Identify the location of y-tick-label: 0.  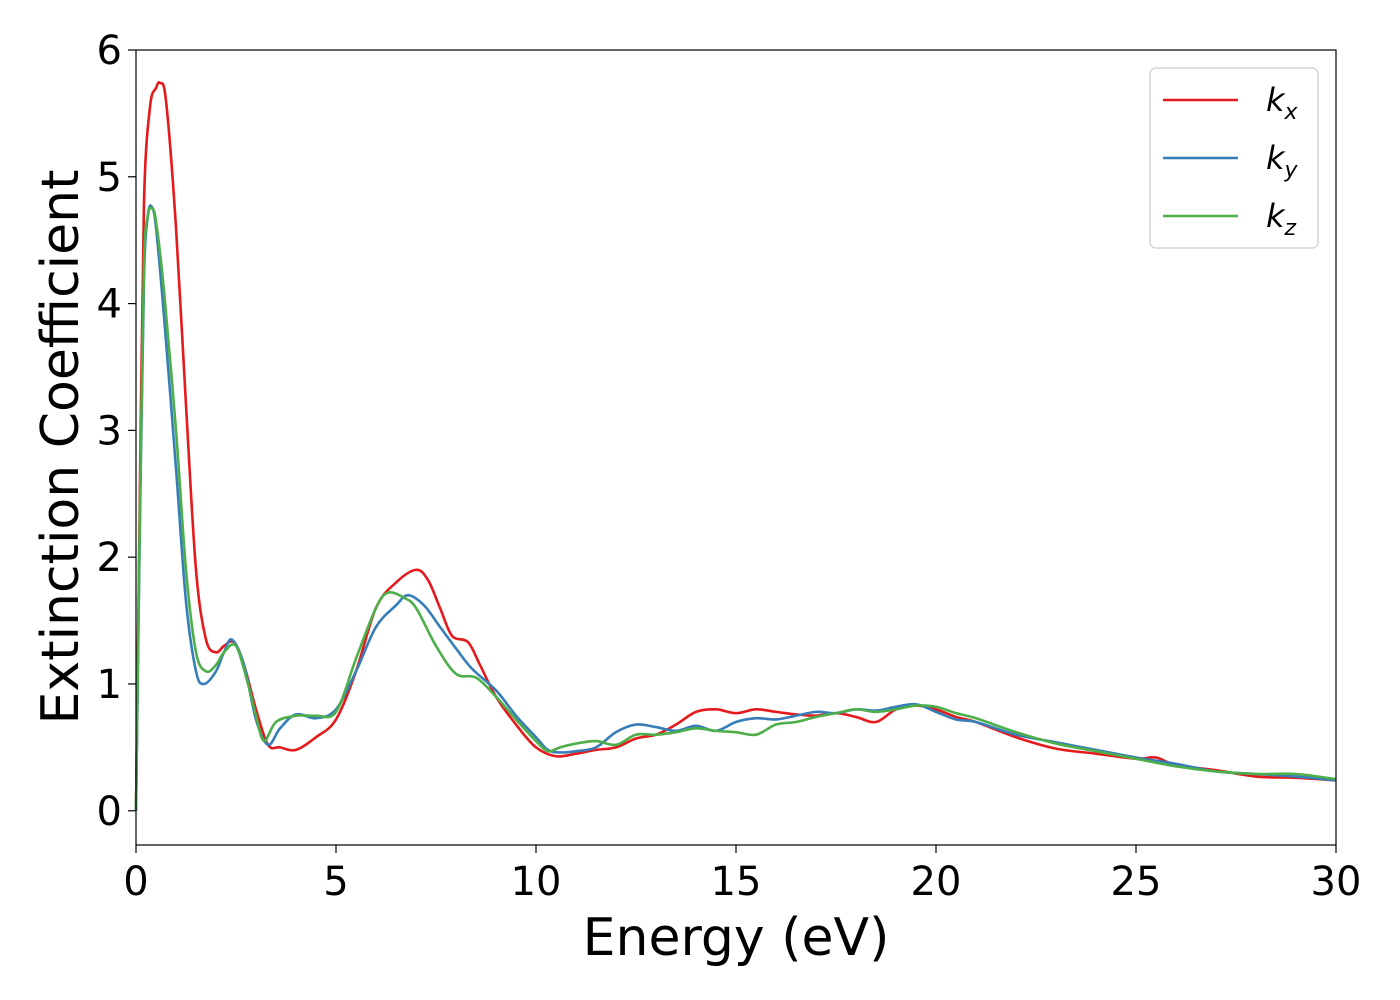
(109, 812).